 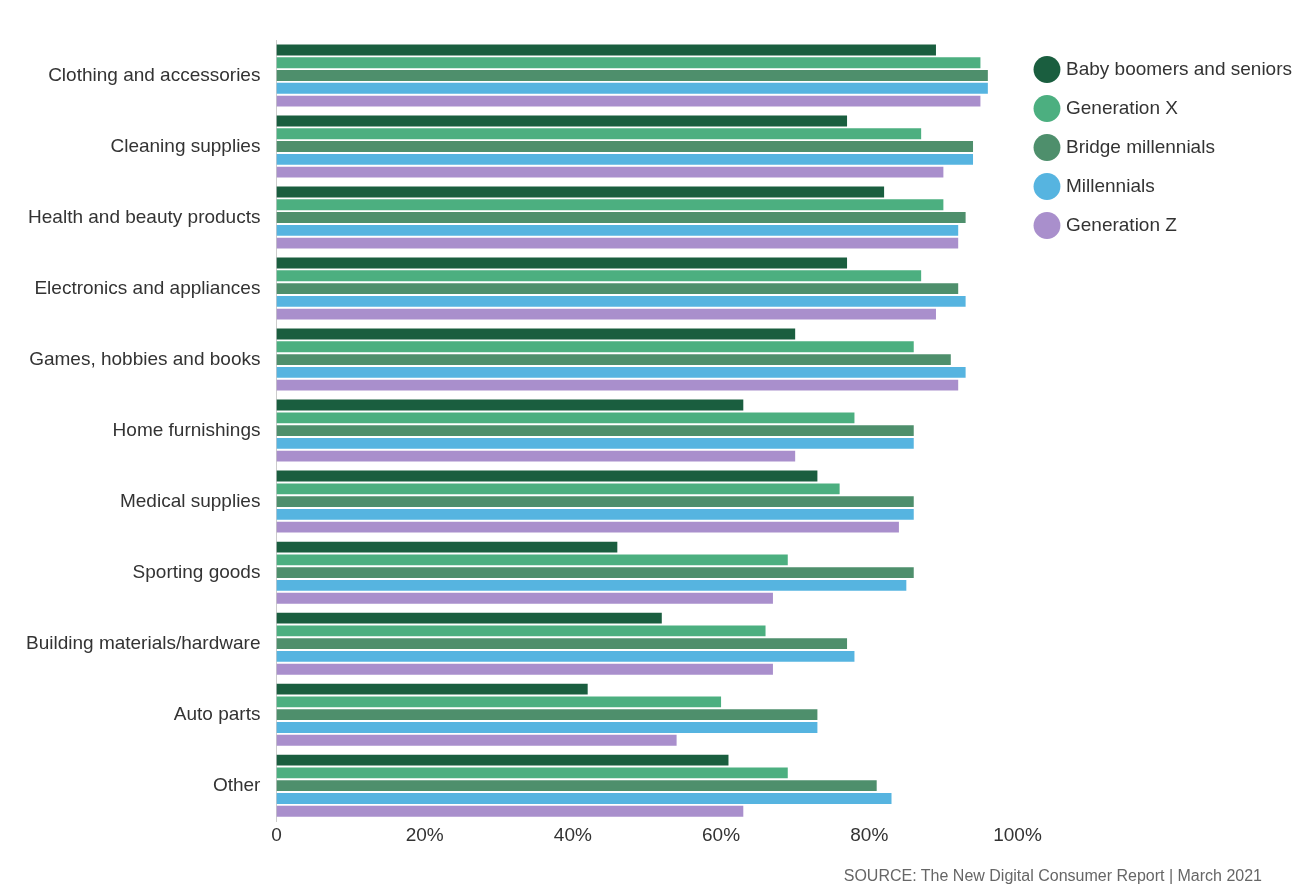 I want to click on x-tick-label: 40%, so click(x=572, y=834).